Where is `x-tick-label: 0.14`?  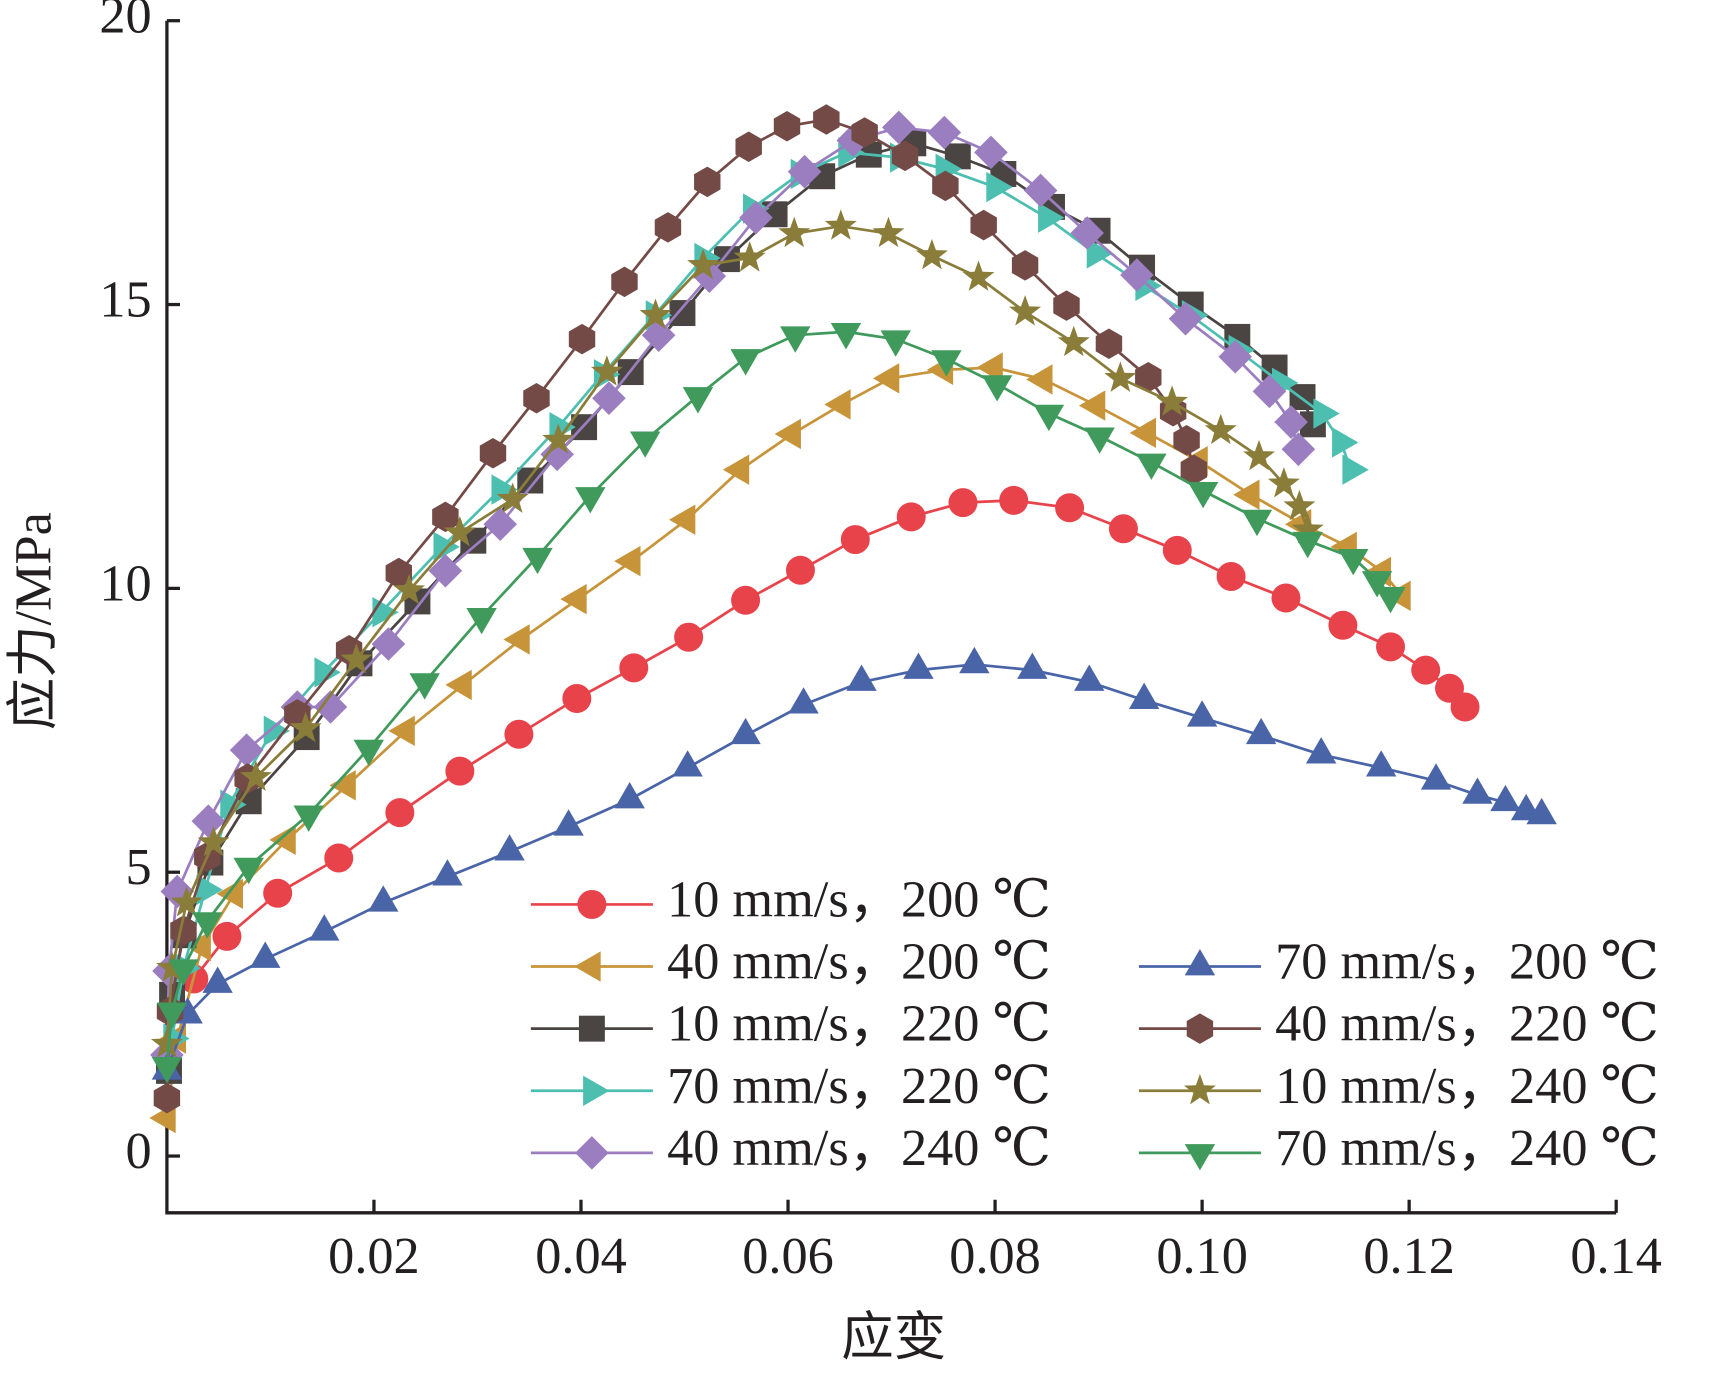
x-tick-label: 0.14 is located at coordinates (1616, 1256).